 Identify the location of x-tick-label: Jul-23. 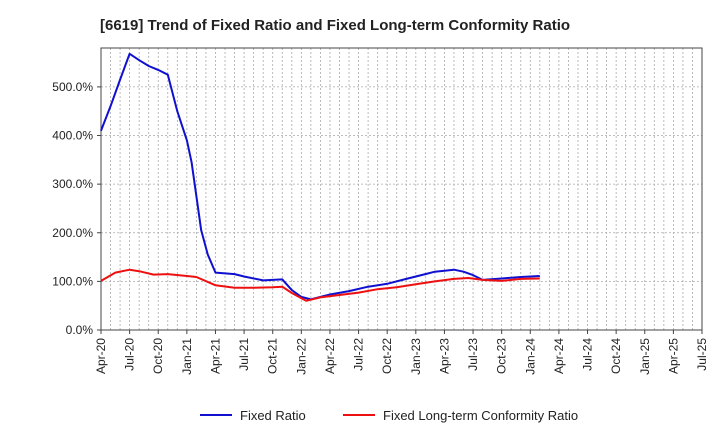
(473, 354).